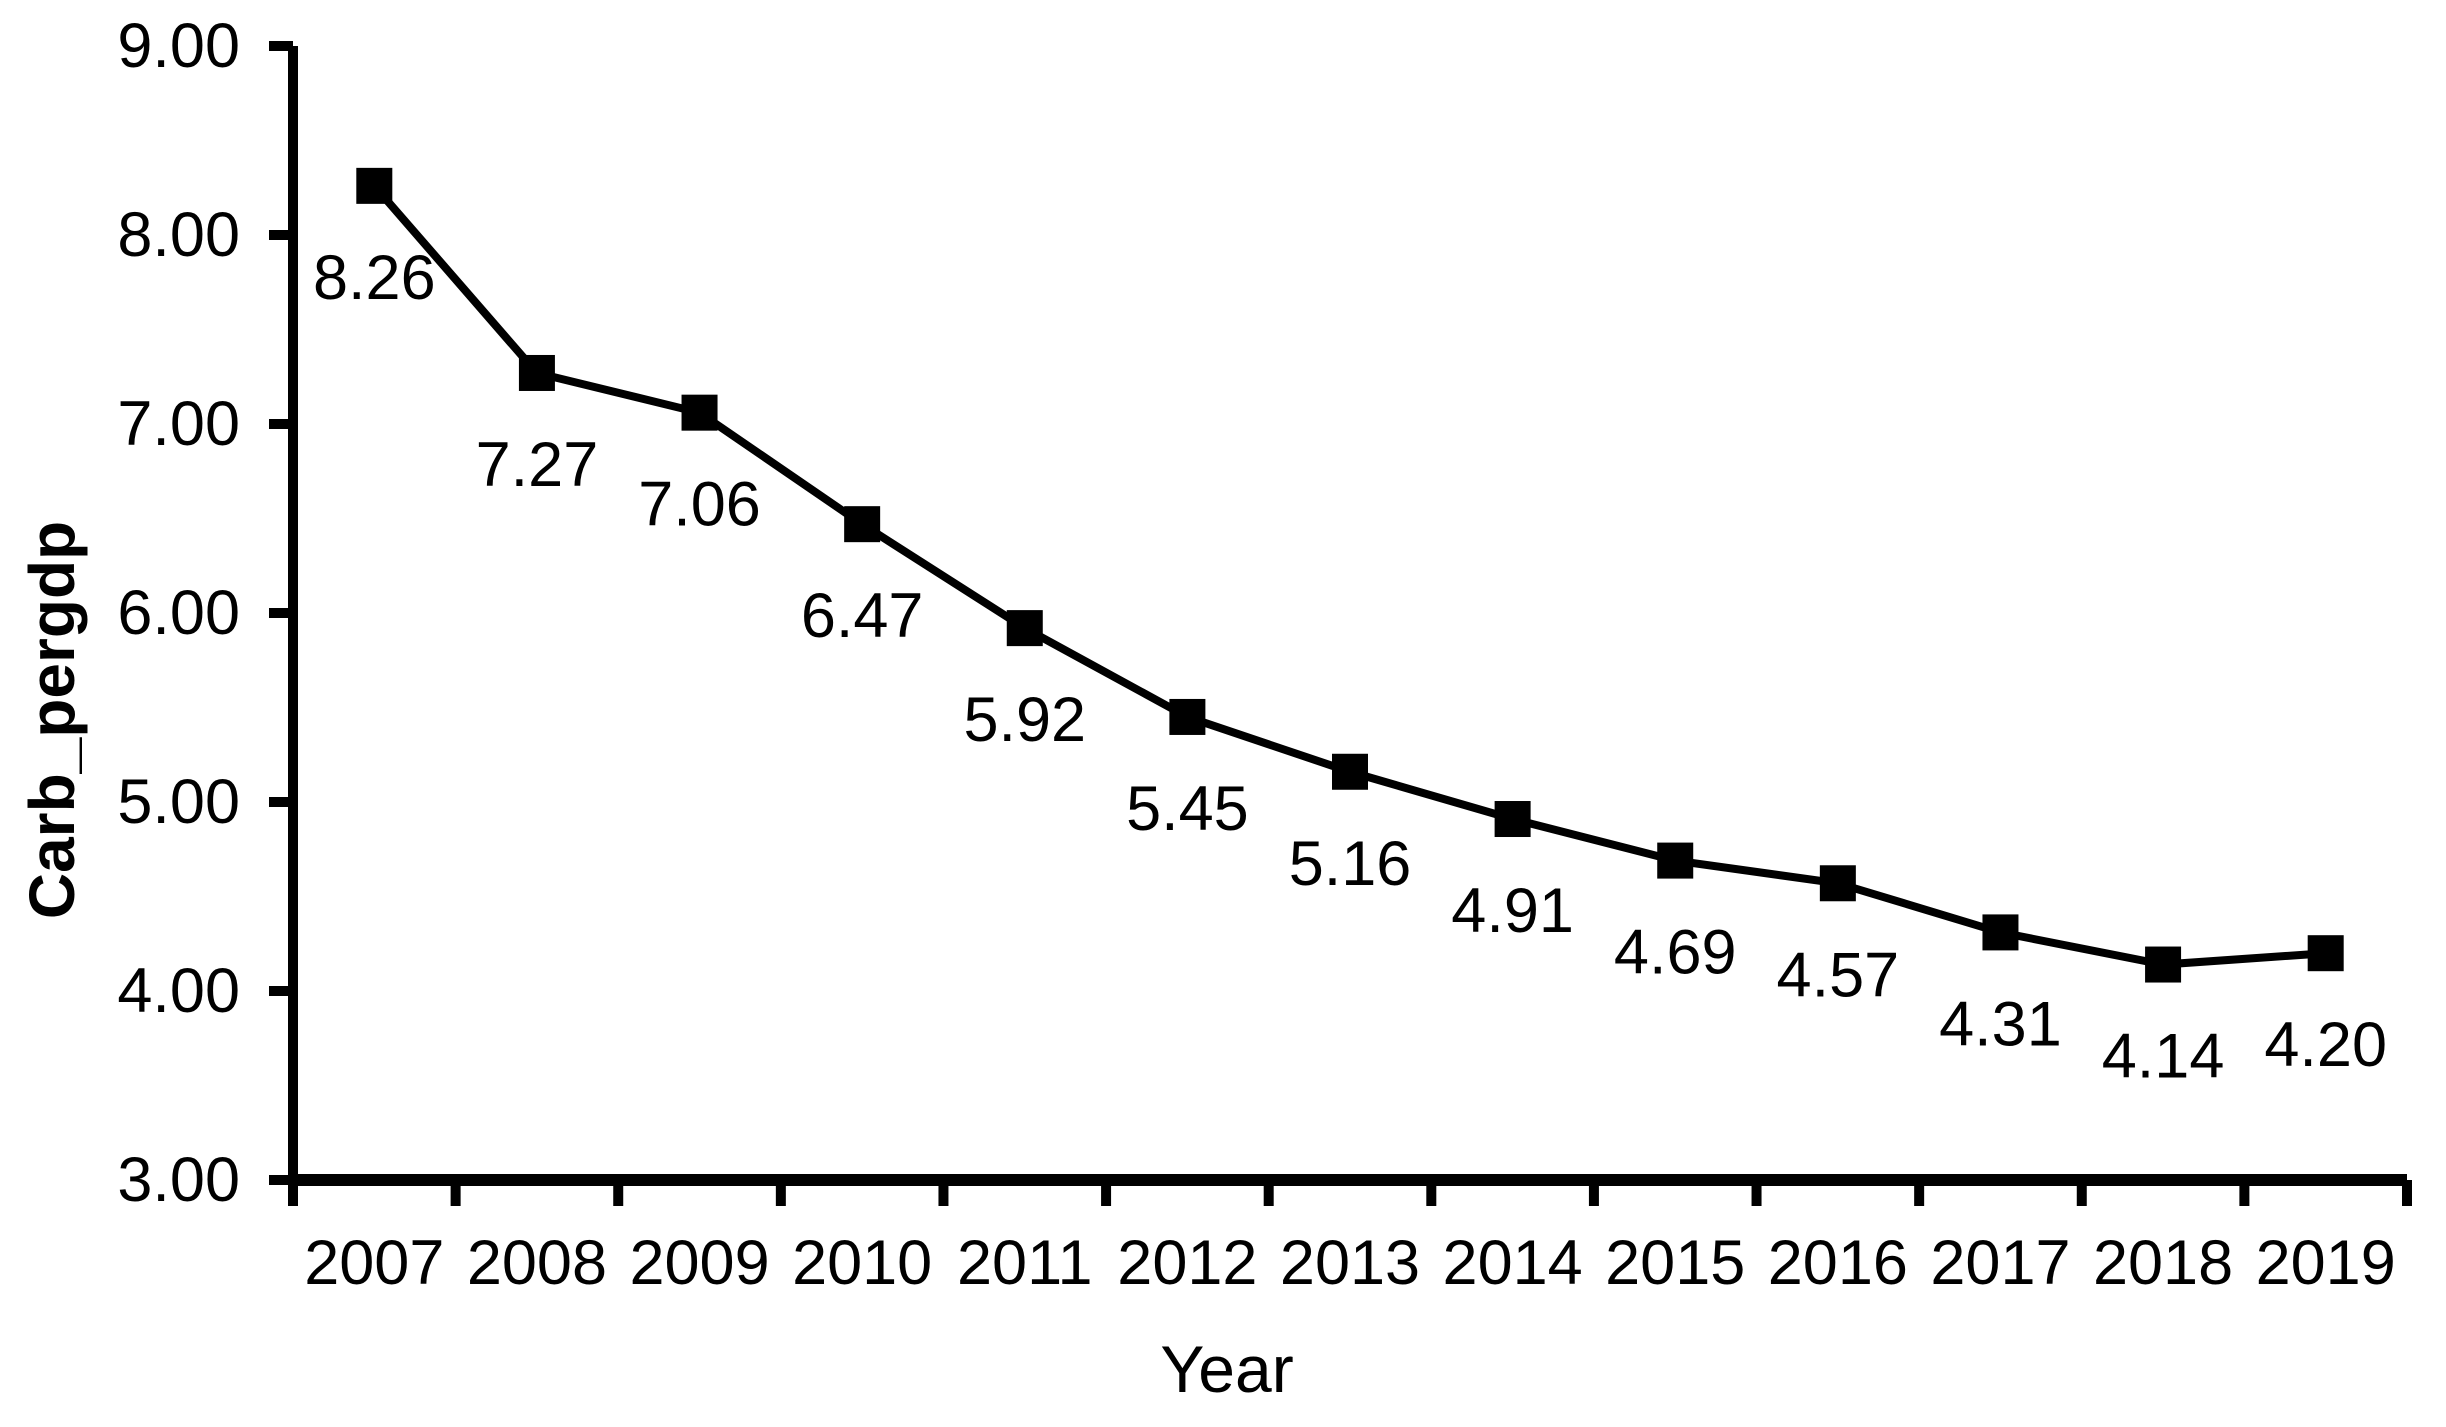 The height and width of the screenshot is (1427, 2446). Describe the element at coordinates (1838, 975) in the screenshot. I see `data-point-label: 4.57` at that location.